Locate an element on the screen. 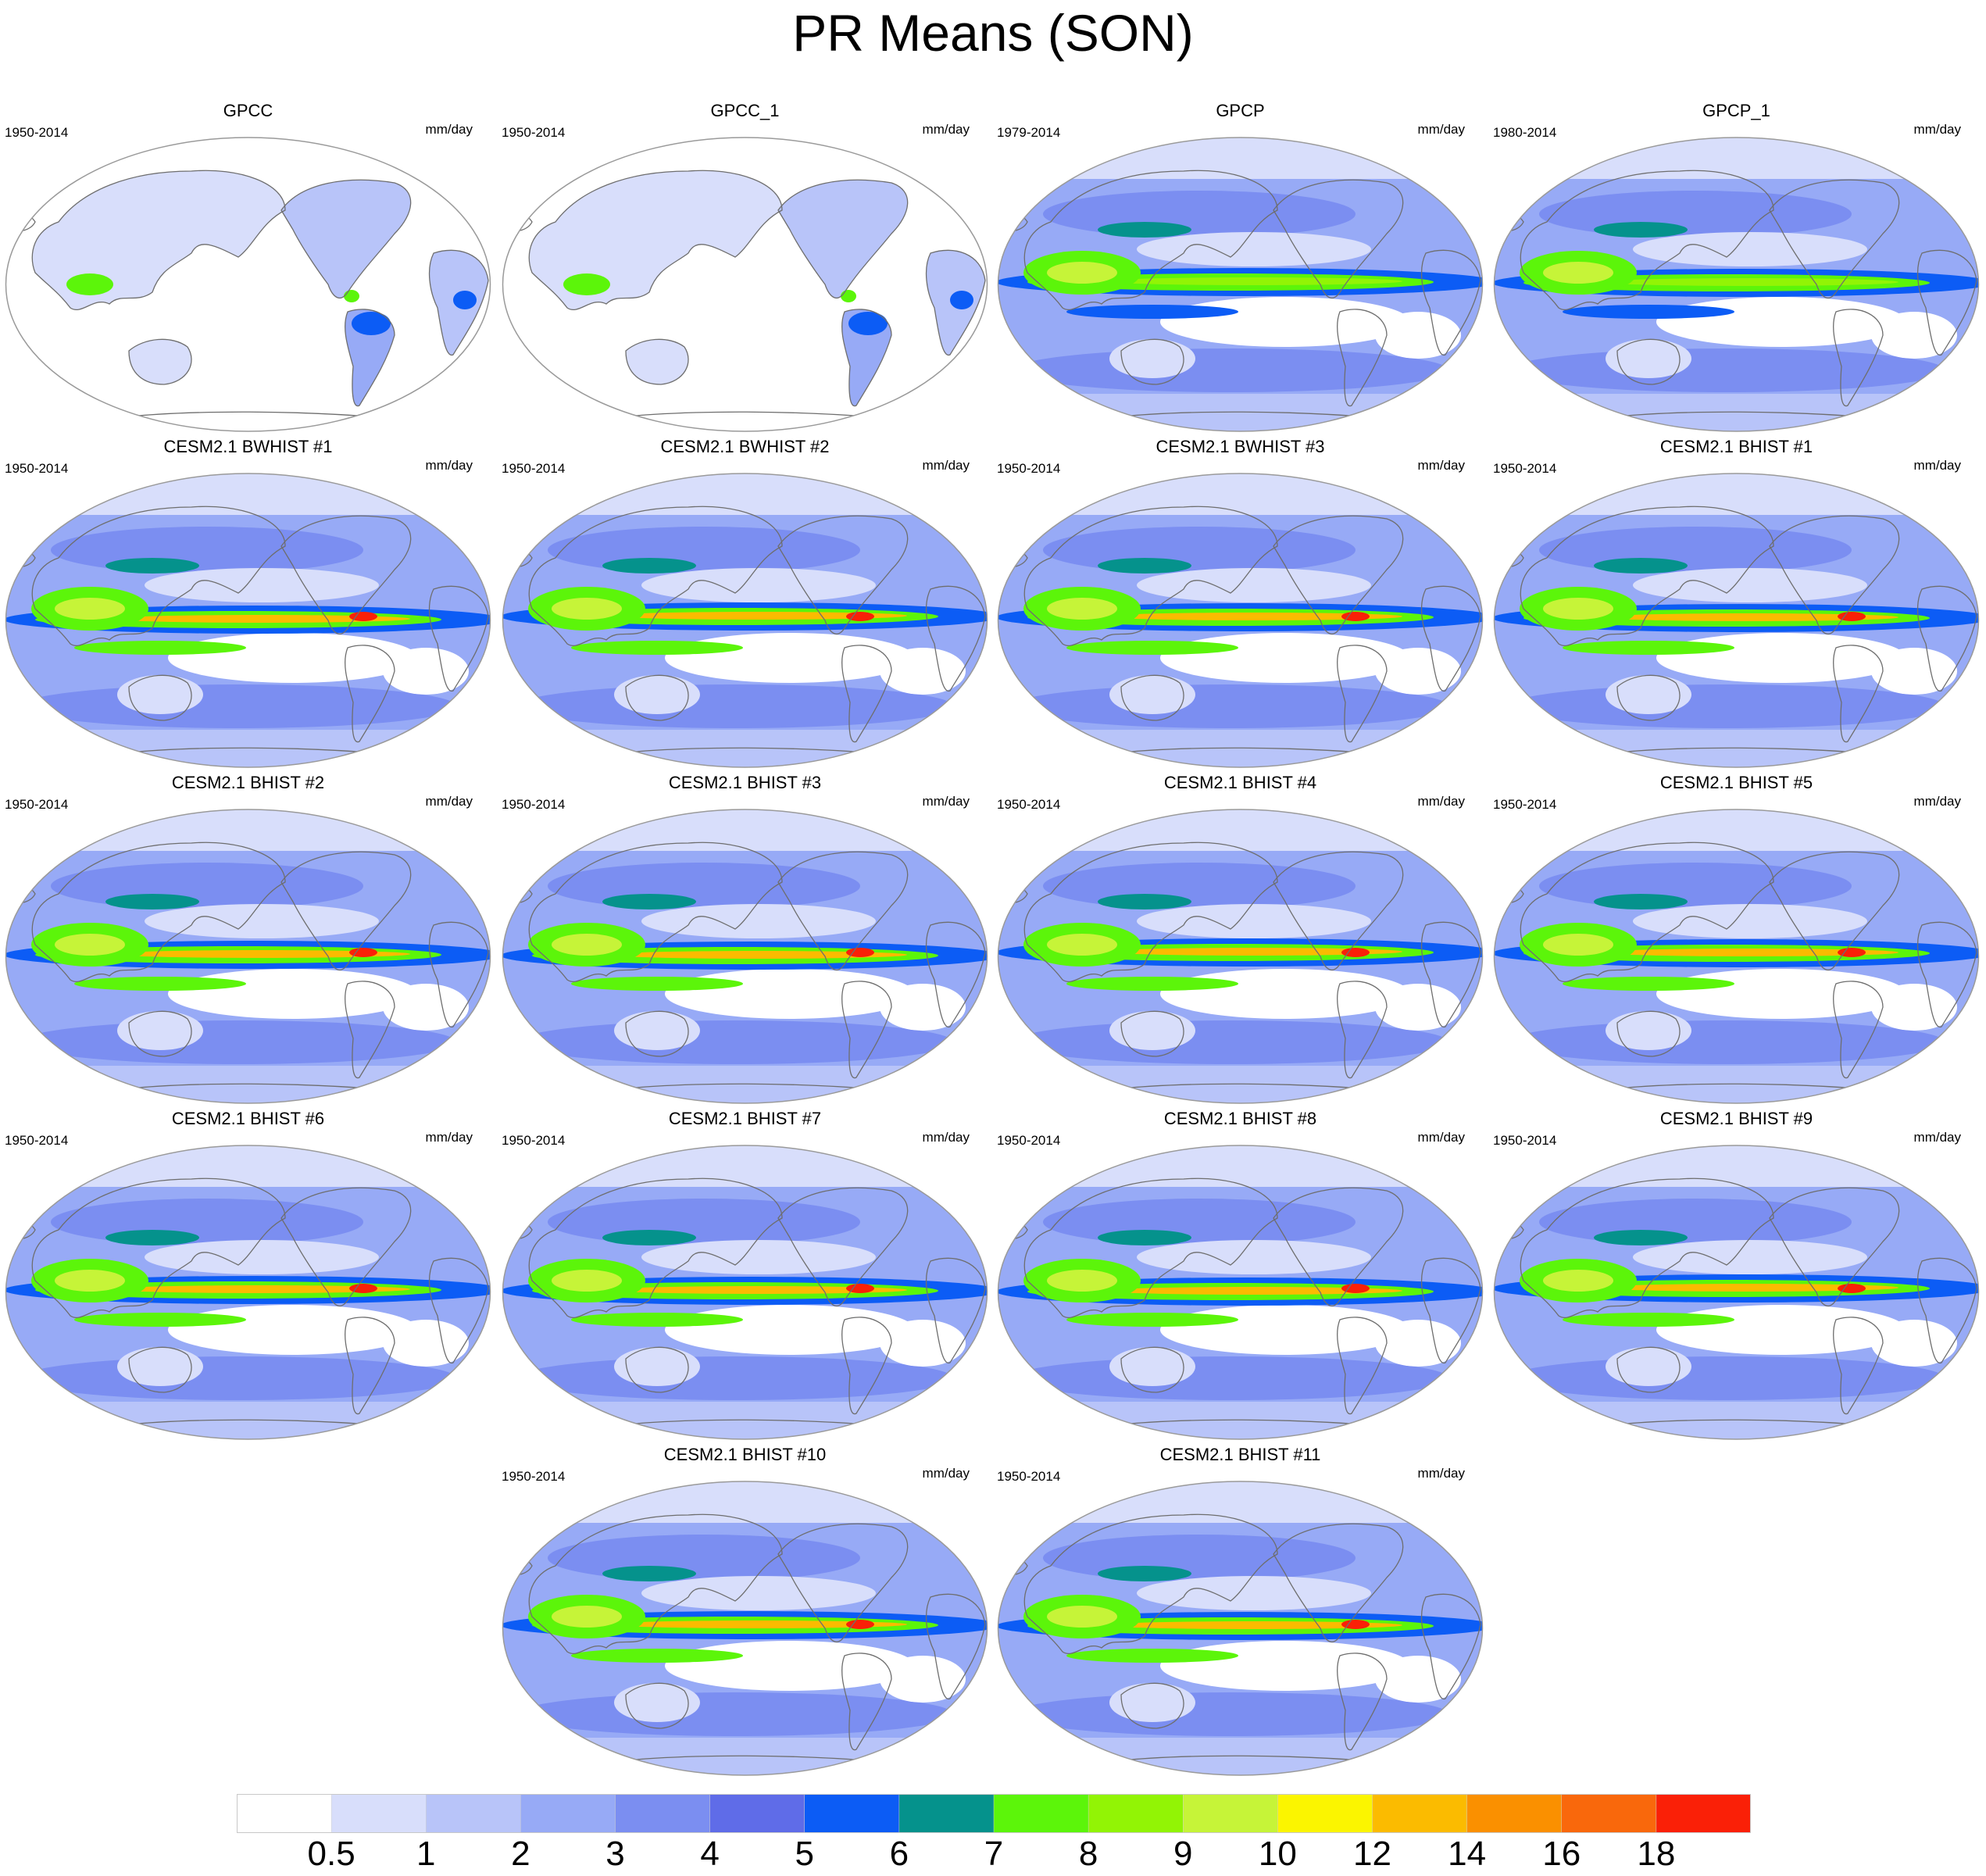 The image size is (1986, 1876). panel-title: CESM2.1 BHIST #7 is located at coordinates (745, 1118).